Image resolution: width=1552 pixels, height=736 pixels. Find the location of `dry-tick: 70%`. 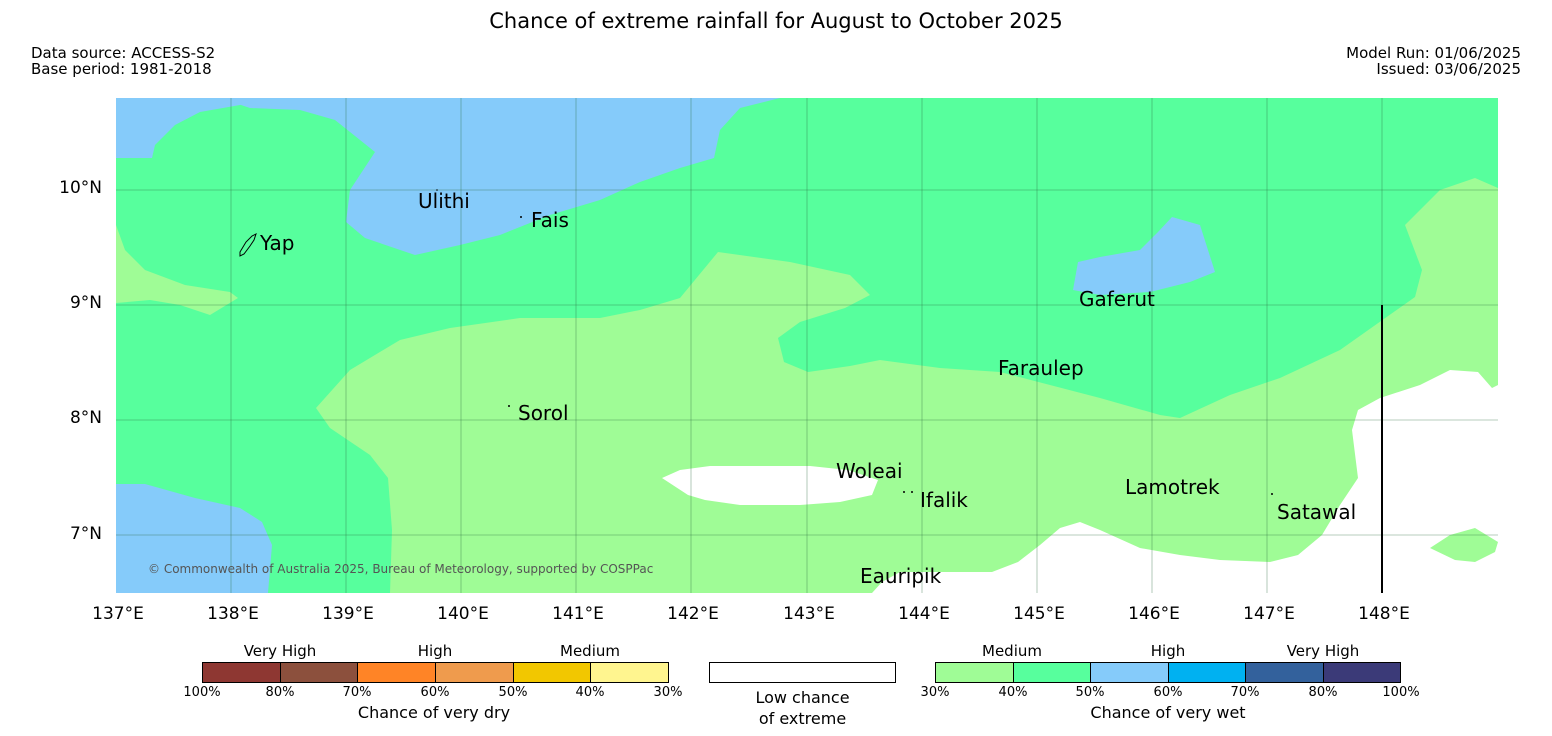

dry-tick: 70% is located at coordinates (357, 692).